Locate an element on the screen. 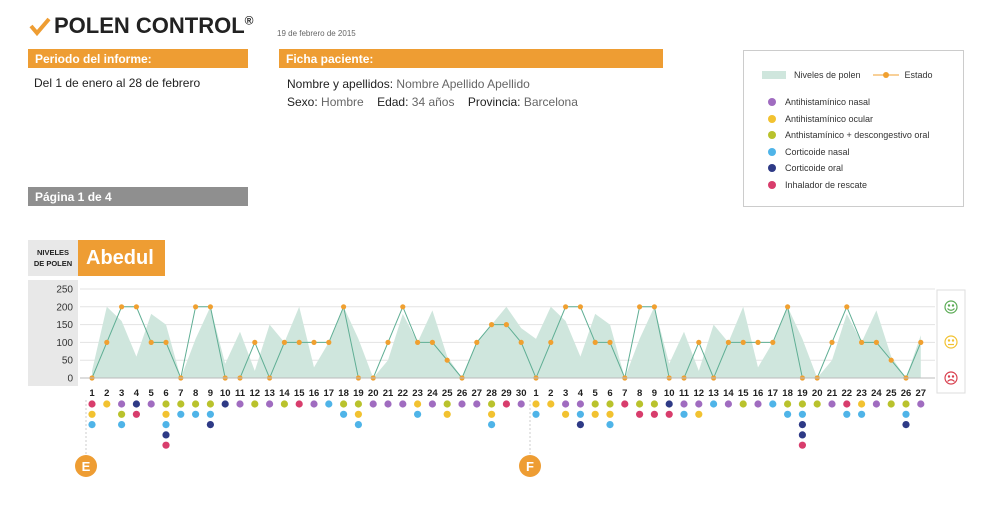 This screenshot has width=1004, height=519. x-tick-label: 23 is located at coordinates (417, 393).